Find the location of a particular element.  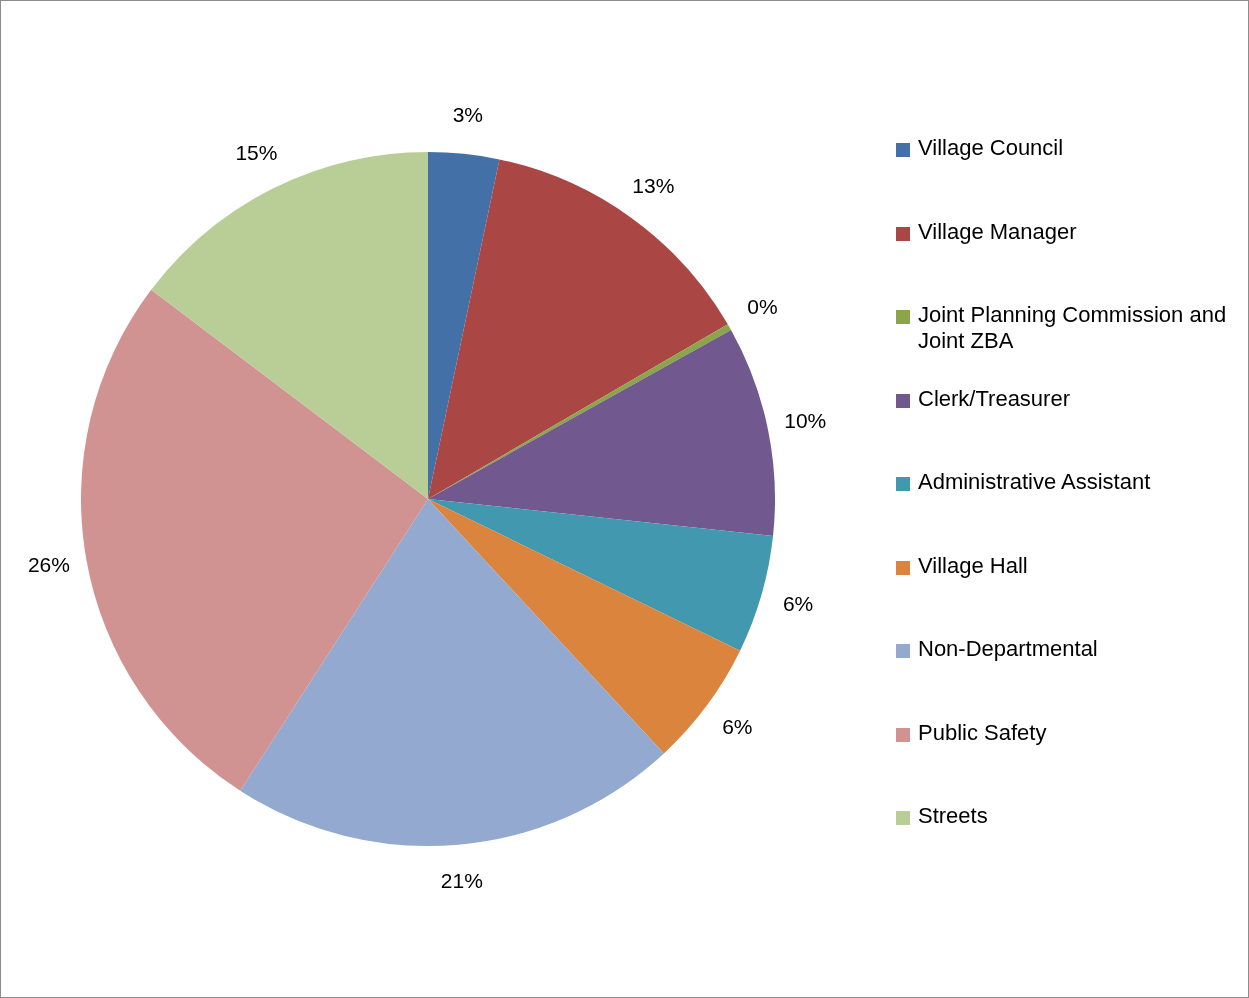

data-label: 21% is located at coordinates (461, 881).